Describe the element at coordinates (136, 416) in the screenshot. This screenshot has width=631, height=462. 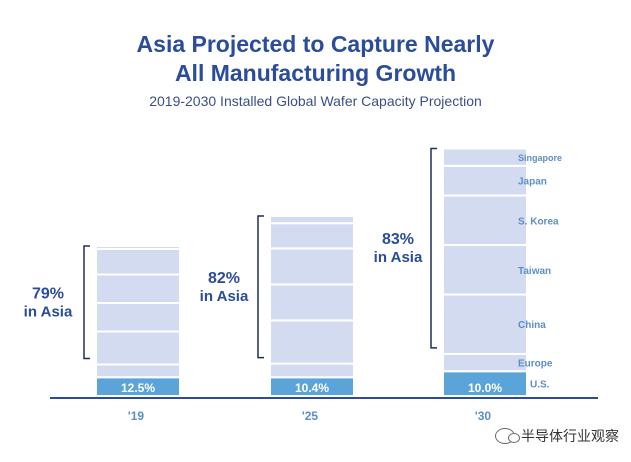
I see `category-label-0: '19` at that location.